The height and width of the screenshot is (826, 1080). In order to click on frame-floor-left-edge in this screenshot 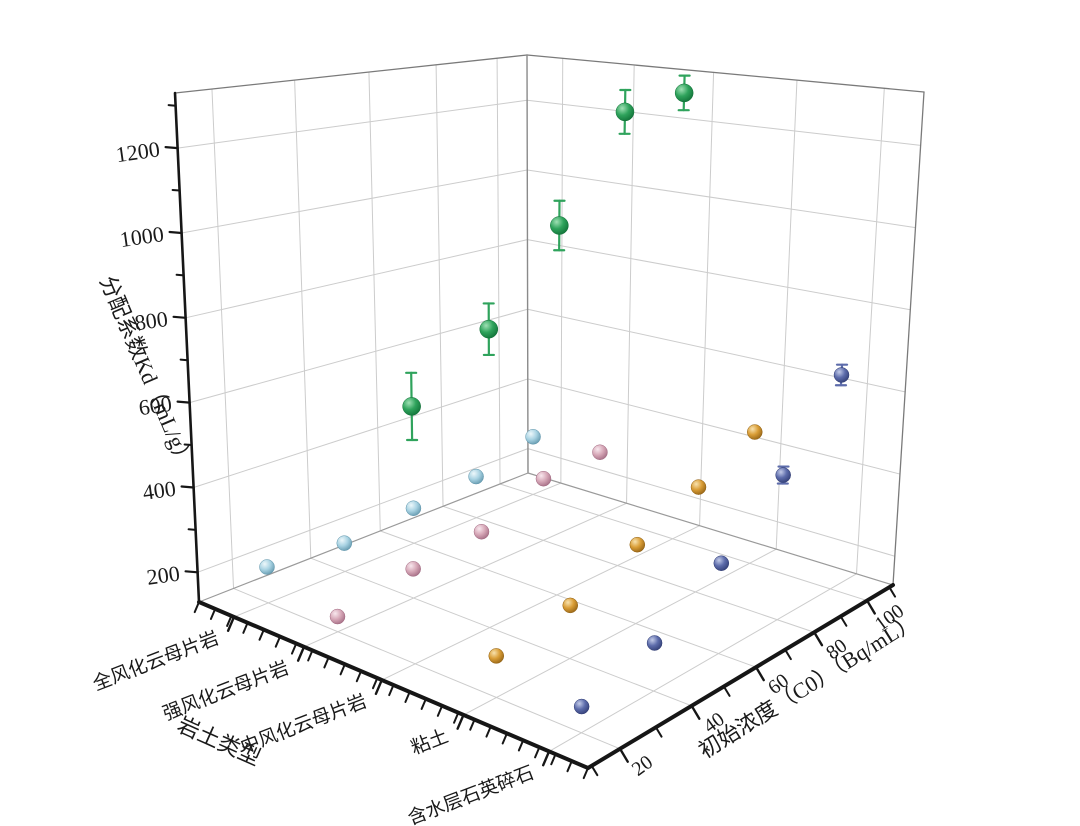, I will do `click(363, 537)`.